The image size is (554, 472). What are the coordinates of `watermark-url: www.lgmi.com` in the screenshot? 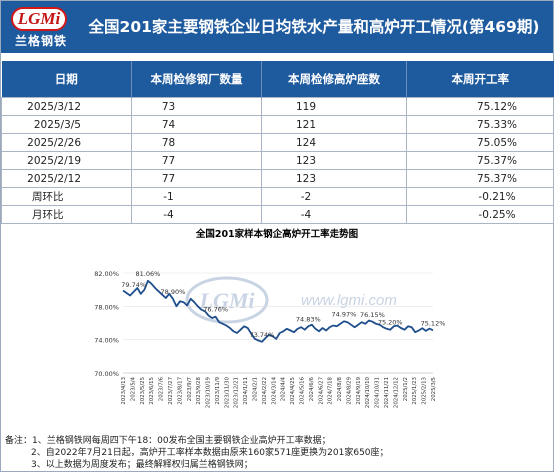 It's located at (349, 300).